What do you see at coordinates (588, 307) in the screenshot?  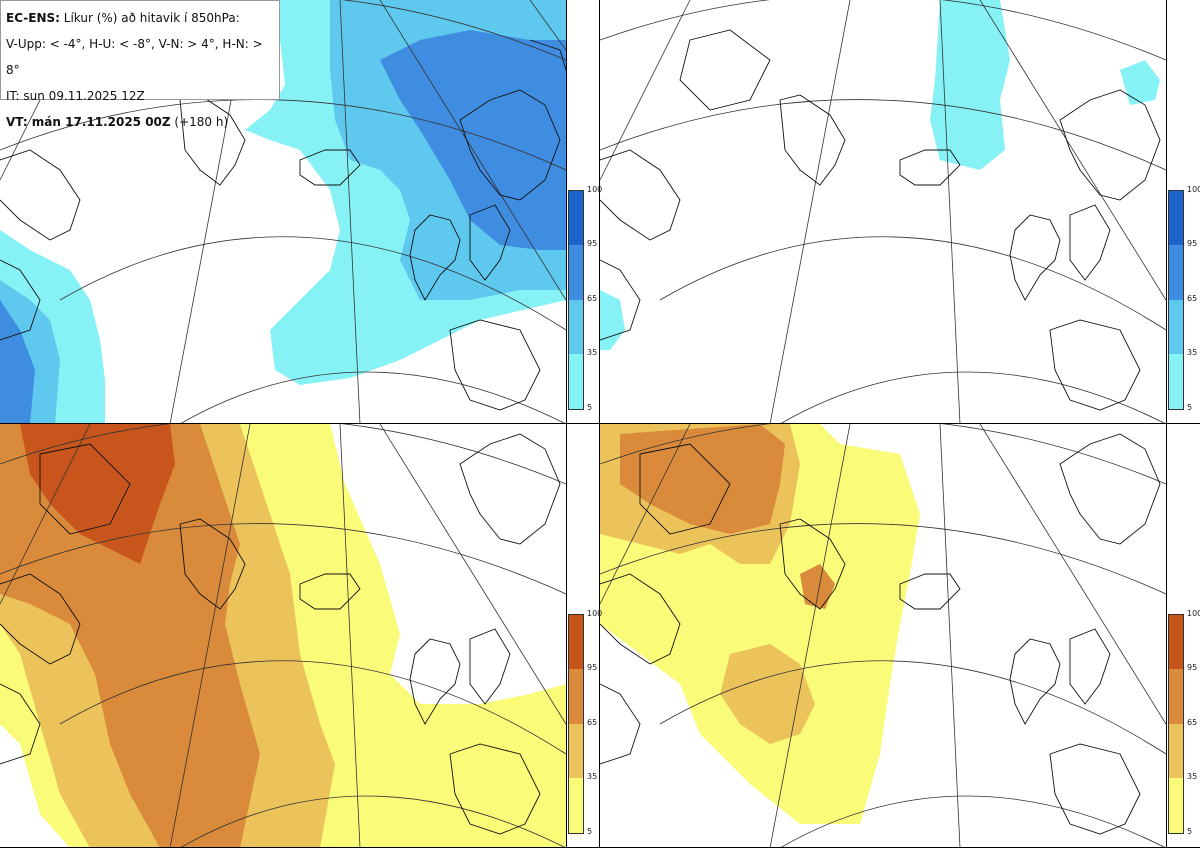 I see `colorbar-cold-left: 100 95 65 35 5` at bounding box center [588, 307].